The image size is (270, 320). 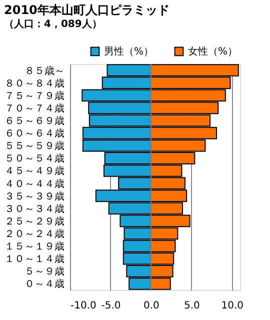 What do you see at coordinates (34, 259) in the screenshot?
I see `y-tick-label: １０～１４歳` at bounding box center [34, 259].